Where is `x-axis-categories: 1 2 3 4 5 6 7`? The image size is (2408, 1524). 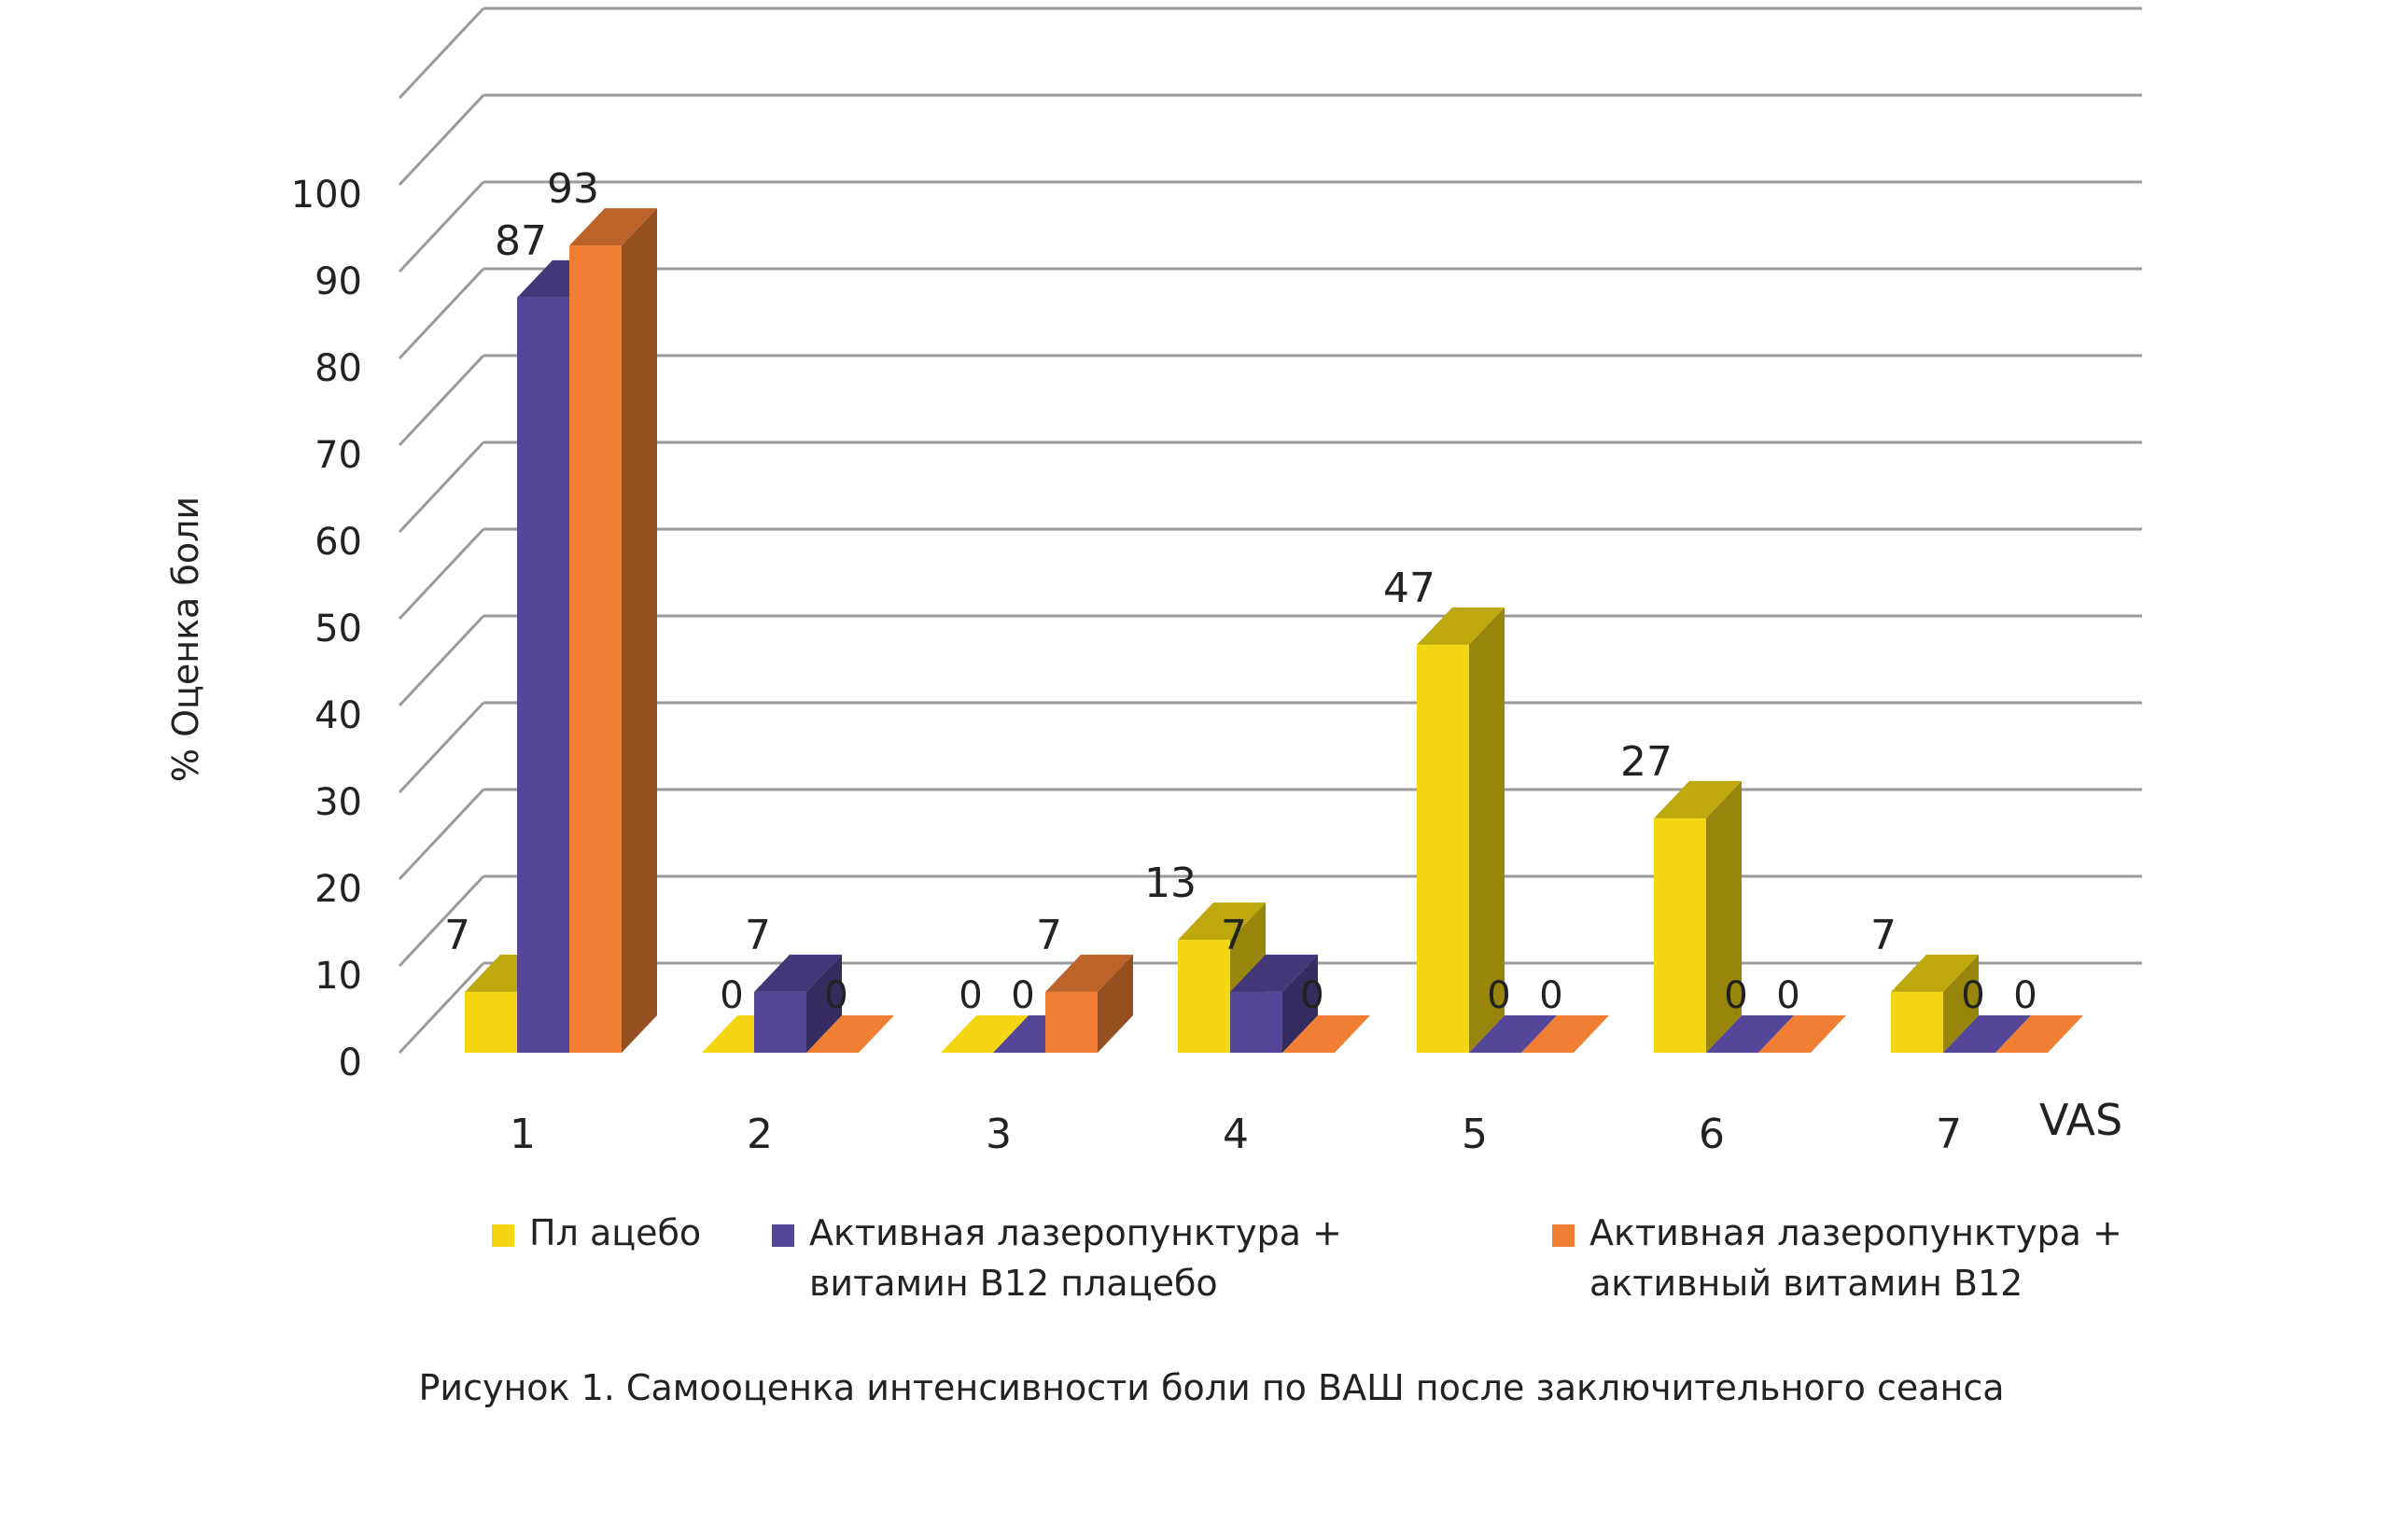 x-axis-categories: 1 2 3 4 5 6 7 is located at coordinates (1236, 1134).